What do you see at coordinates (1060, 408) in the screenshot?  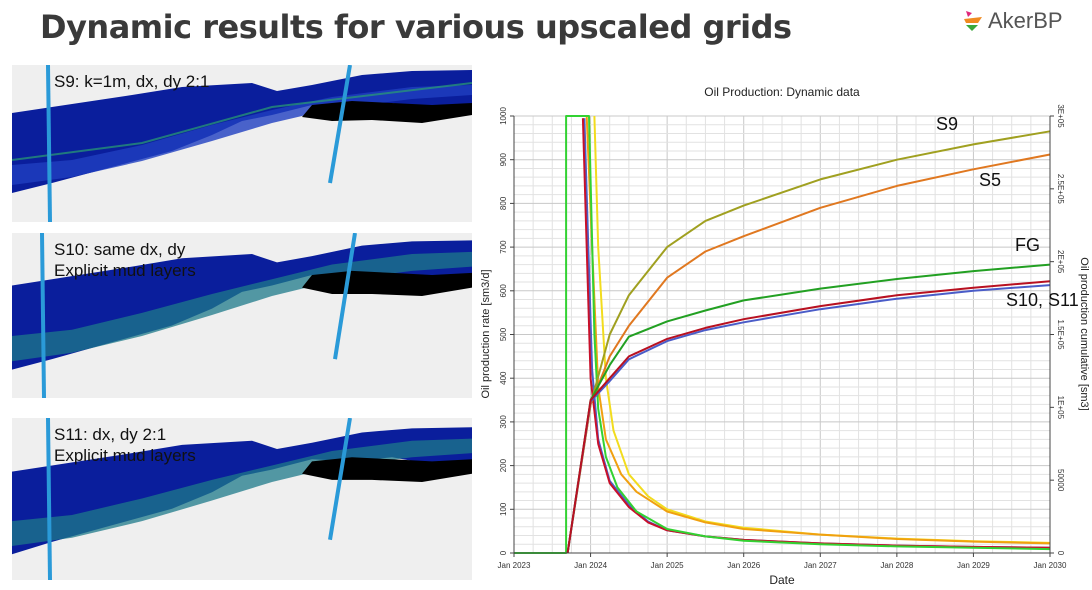 I see `y2-tick-label: 1E+05` at bounding box center [1060, 408].